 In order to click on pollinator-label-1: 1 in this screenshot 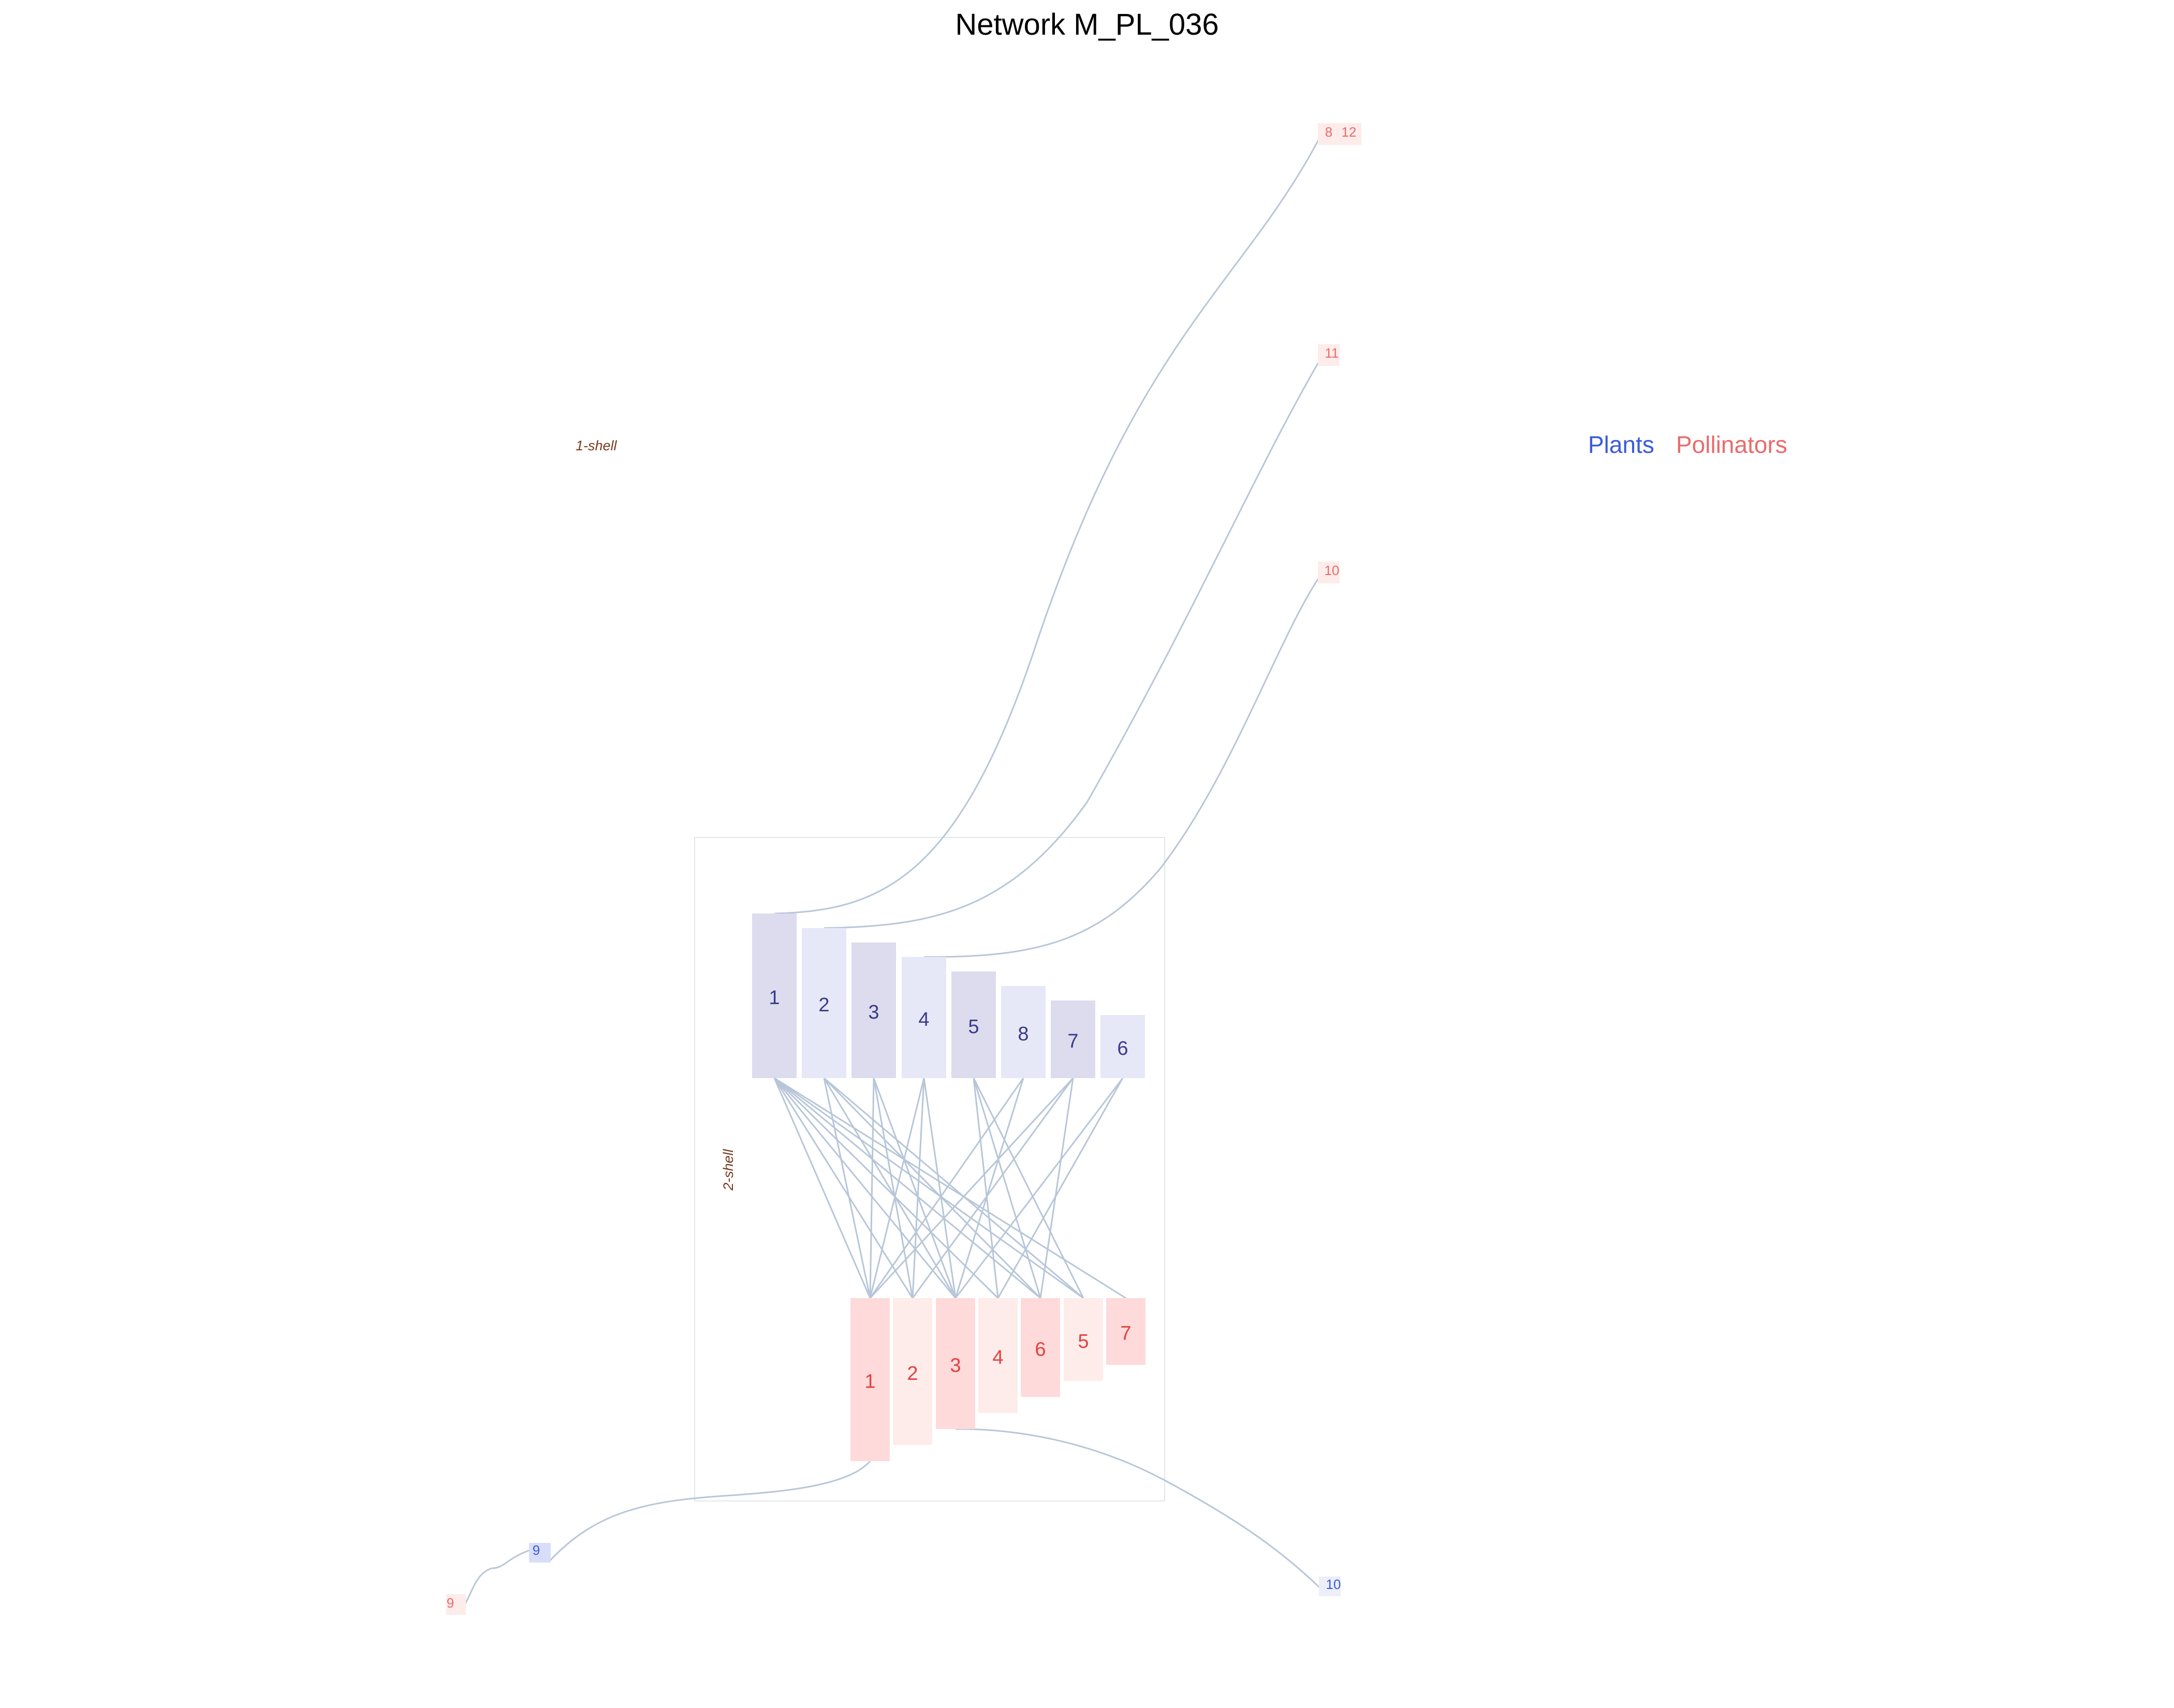, I will do `click(869, 1382)`.